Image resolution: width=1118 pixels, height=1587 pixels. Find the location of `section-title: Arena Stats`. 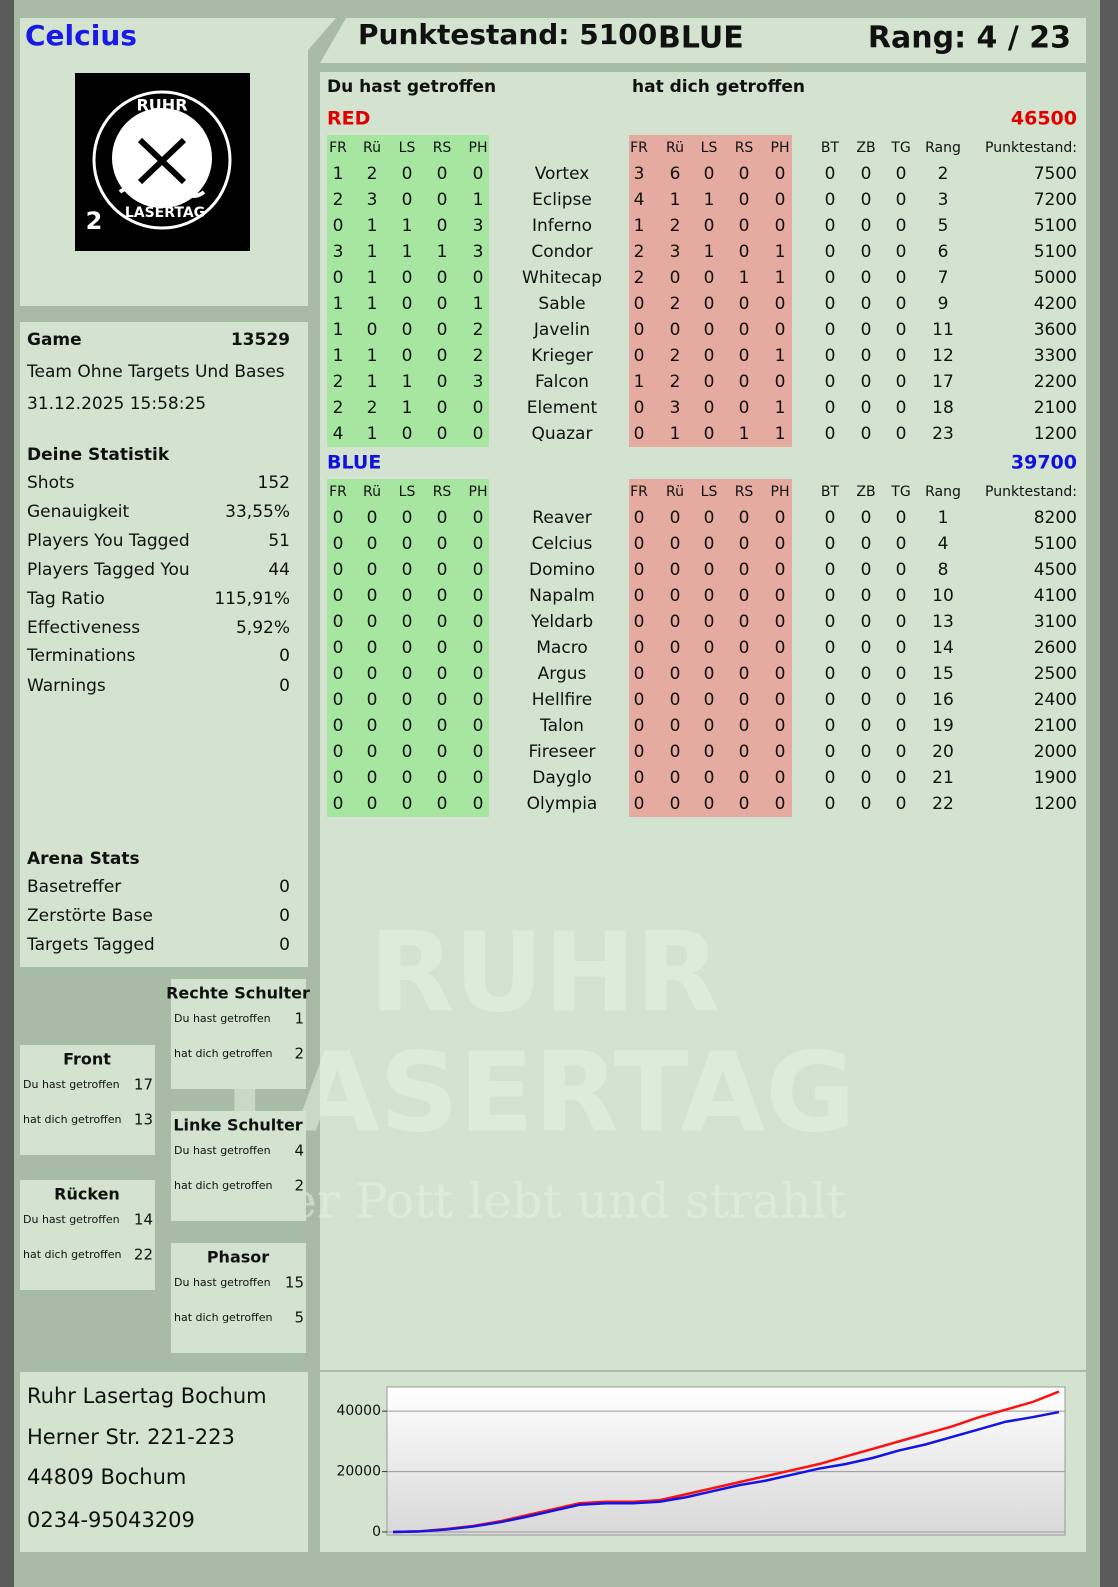

section-title: Arena Stats is located at coordinates (83, 859).